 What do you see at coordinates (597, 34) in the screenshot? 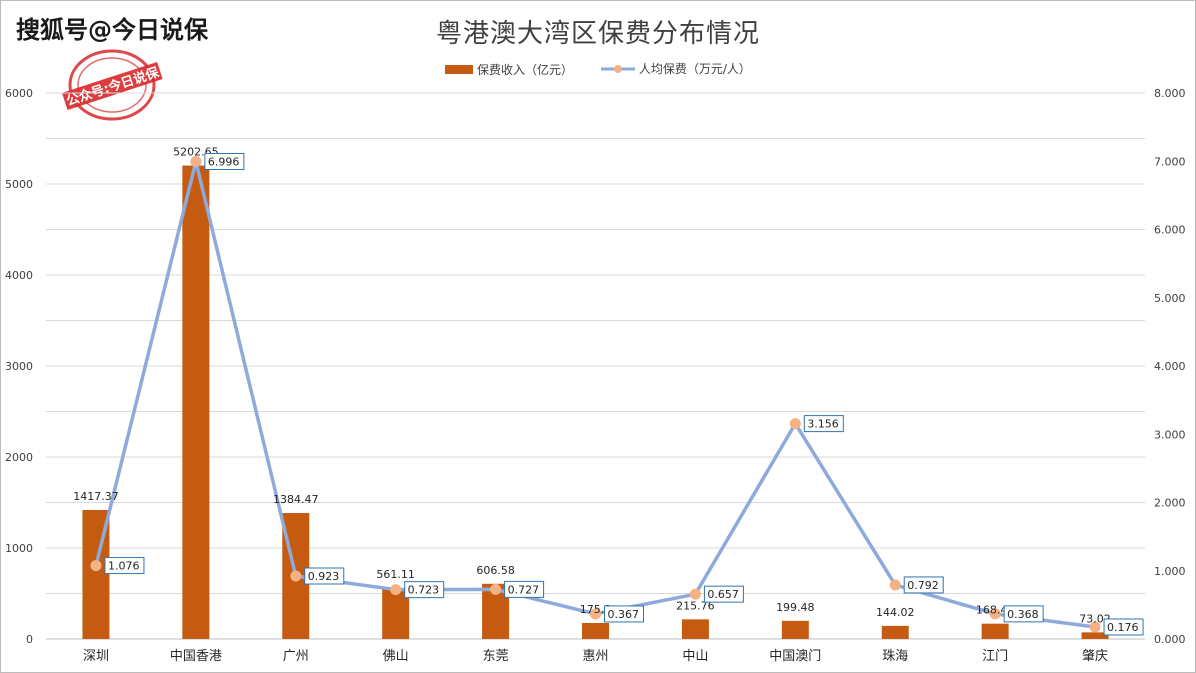
I see `chart-title: 粤港澳大湾区保费分布情况` at bounding box center [597, 34].